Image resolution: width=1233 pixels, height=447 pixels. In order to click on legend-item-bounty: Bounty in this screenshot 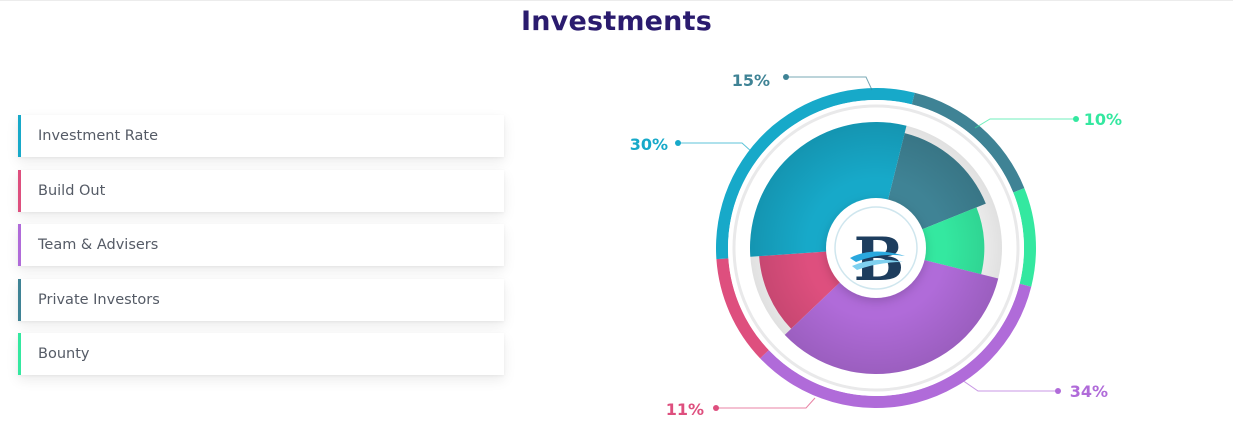, I will do `click(261, 354)`.